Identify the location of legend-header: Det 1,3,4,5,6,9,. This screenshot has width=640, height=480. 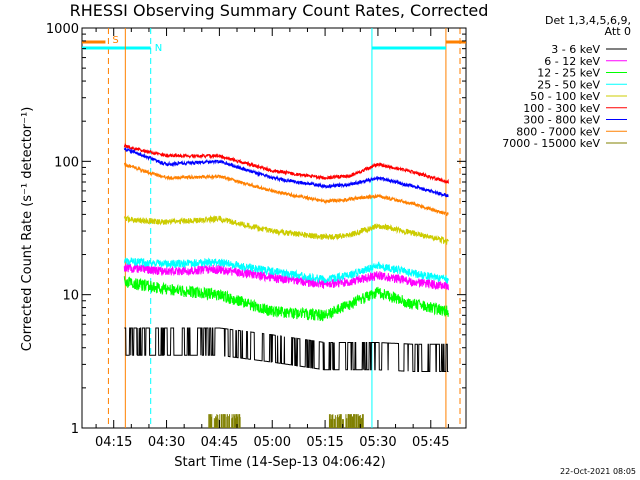
(588, 20).